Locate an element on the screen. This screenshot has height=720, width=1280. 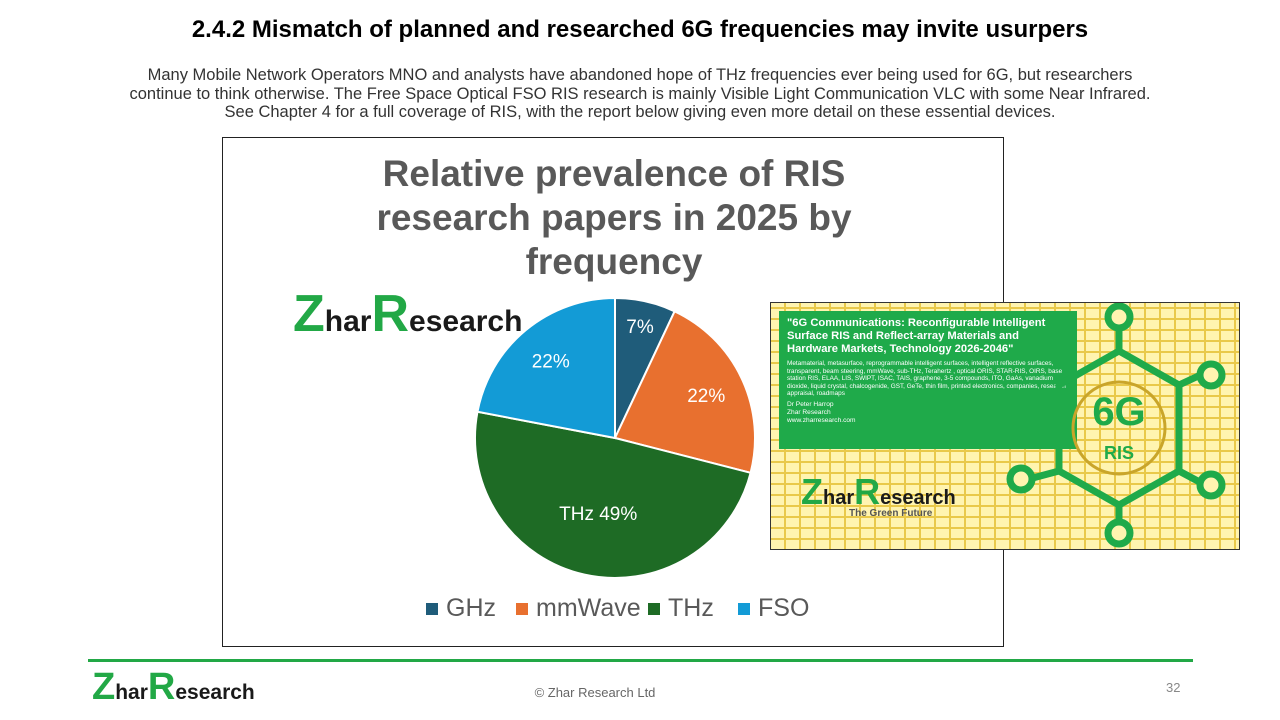
pie-label-fso: 22% is located at coordinates (551, 361).